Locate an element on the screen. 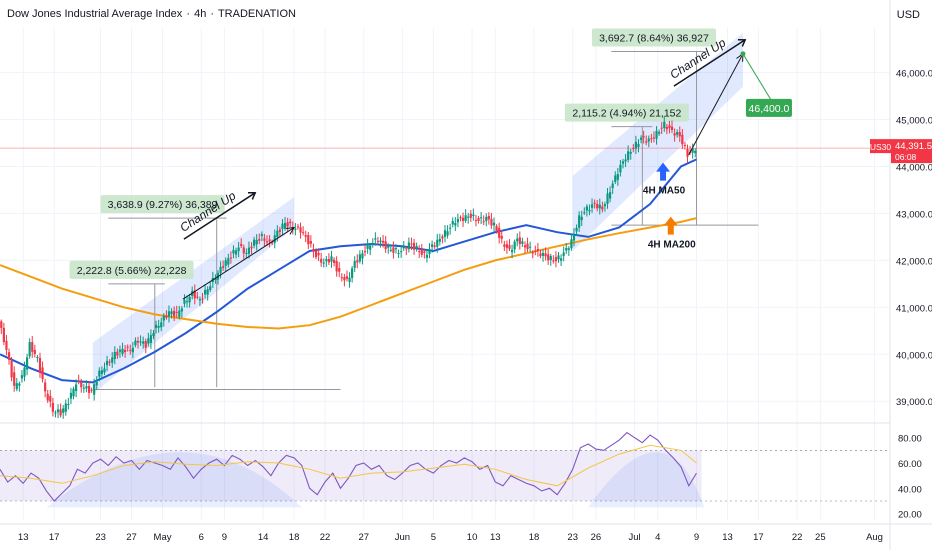  target-label-text: 46,400.0 is located at coordinates (769, 109).